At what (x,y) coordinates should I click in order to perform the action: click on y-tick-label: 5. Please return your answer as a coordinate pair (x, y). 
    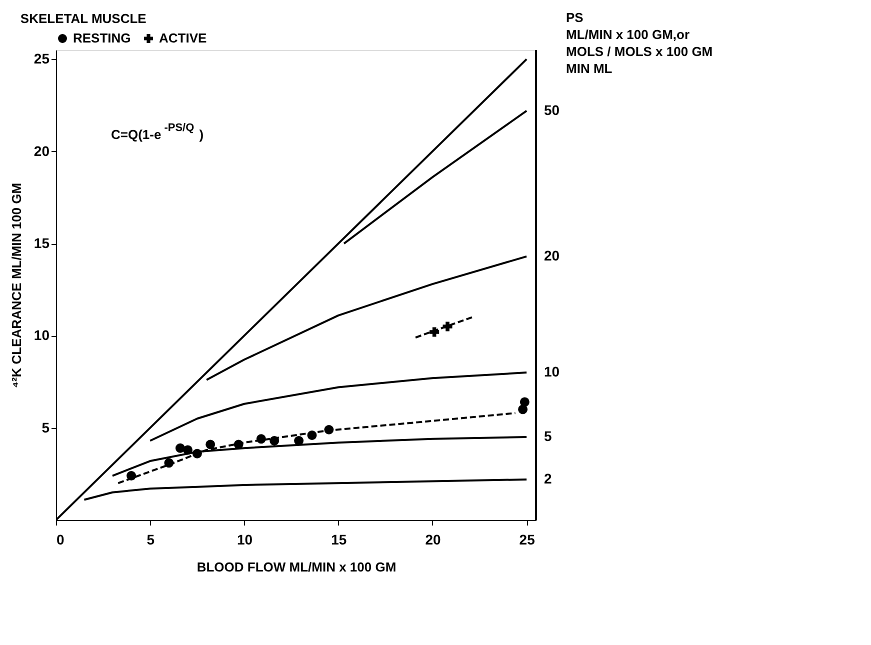
    Looking at the image, I should click on (46, 427).